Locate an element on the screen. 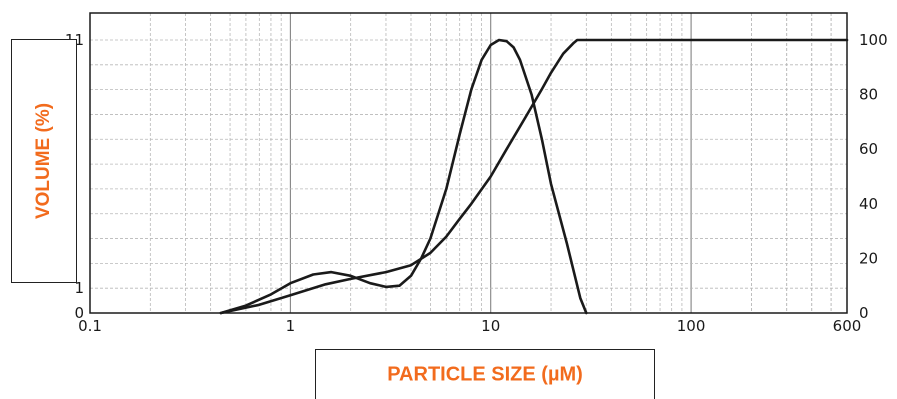 This screenshot has height=399, width=897. y-left-tick-label: 0 is located at coordinates (79, 313).